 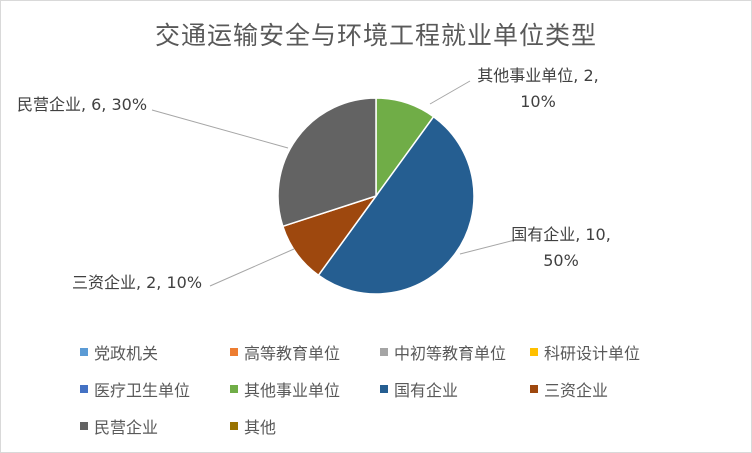 What do you see at coordinates (450, 353) in the screenshot?
I see `legend-label: 中初等教育单位` at bounding box center [450, 353].